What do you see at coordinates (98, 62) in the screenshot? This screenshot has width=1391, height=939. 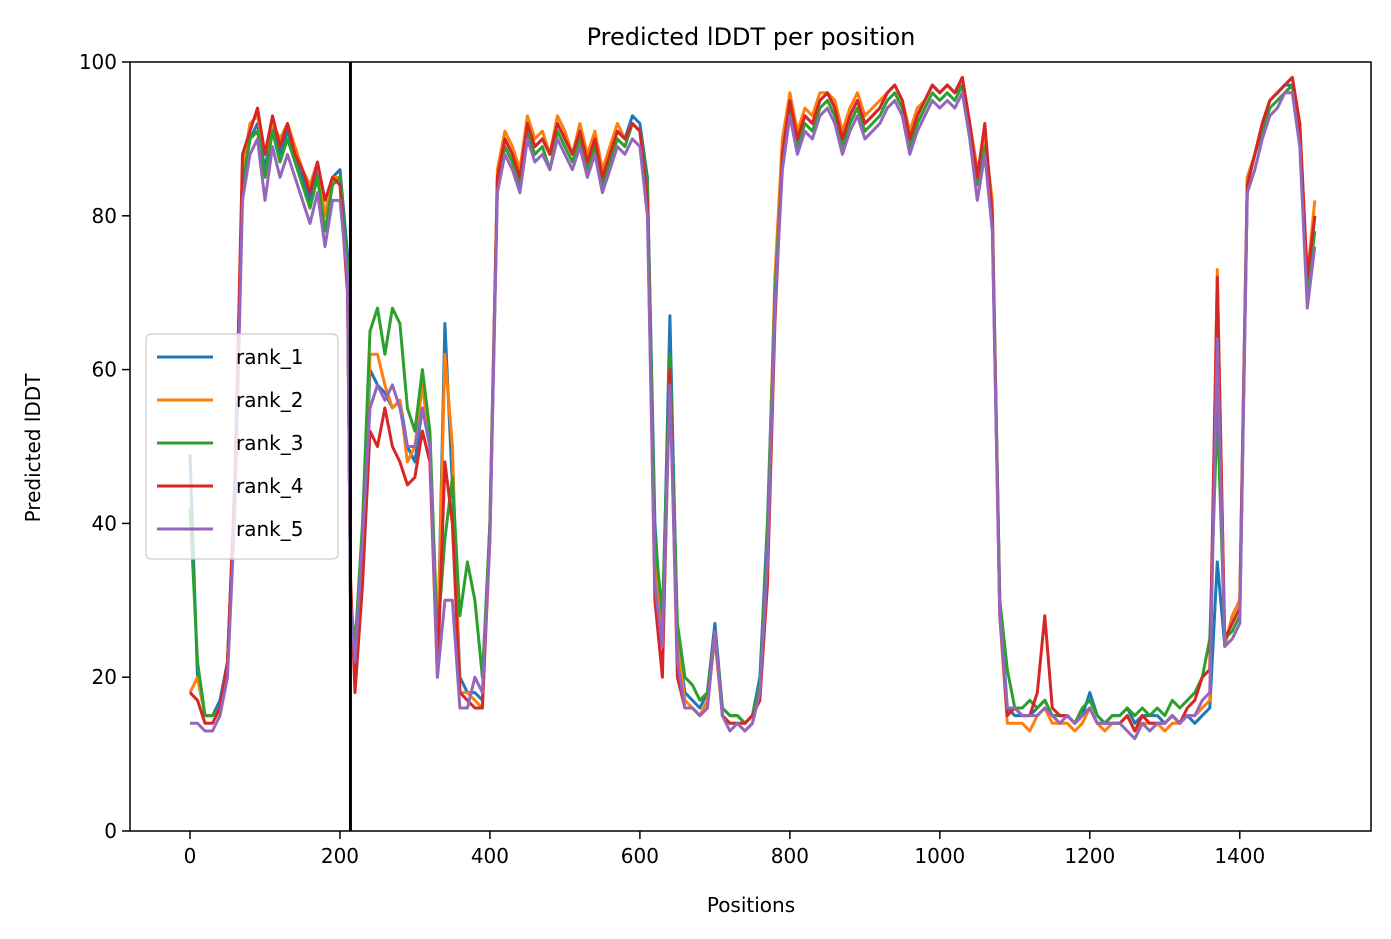 I see `y-tick-label: 100` at bounding box center [98, 62].